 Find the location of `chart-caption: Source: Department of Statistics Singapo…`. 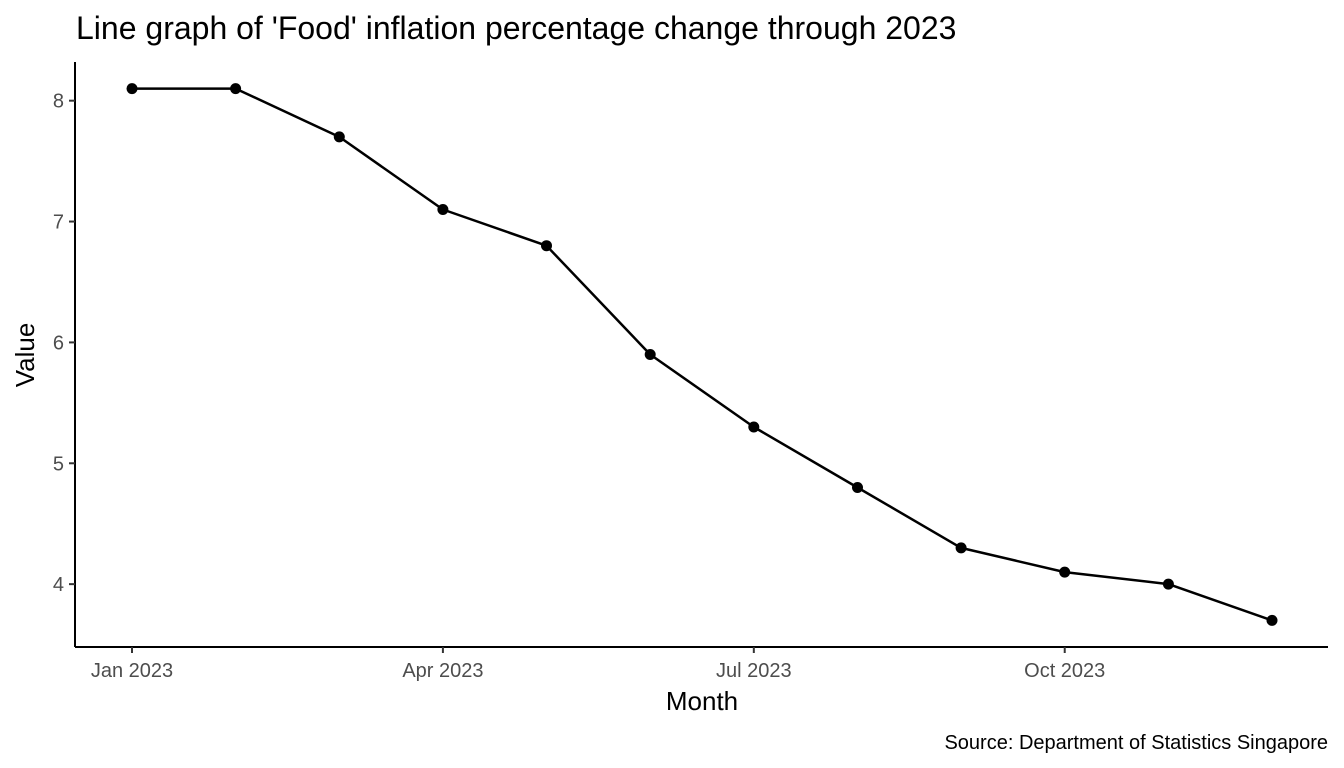

chart-caption: Source: Department of Statistics Singapo… is located at coordinates (1136, 743).